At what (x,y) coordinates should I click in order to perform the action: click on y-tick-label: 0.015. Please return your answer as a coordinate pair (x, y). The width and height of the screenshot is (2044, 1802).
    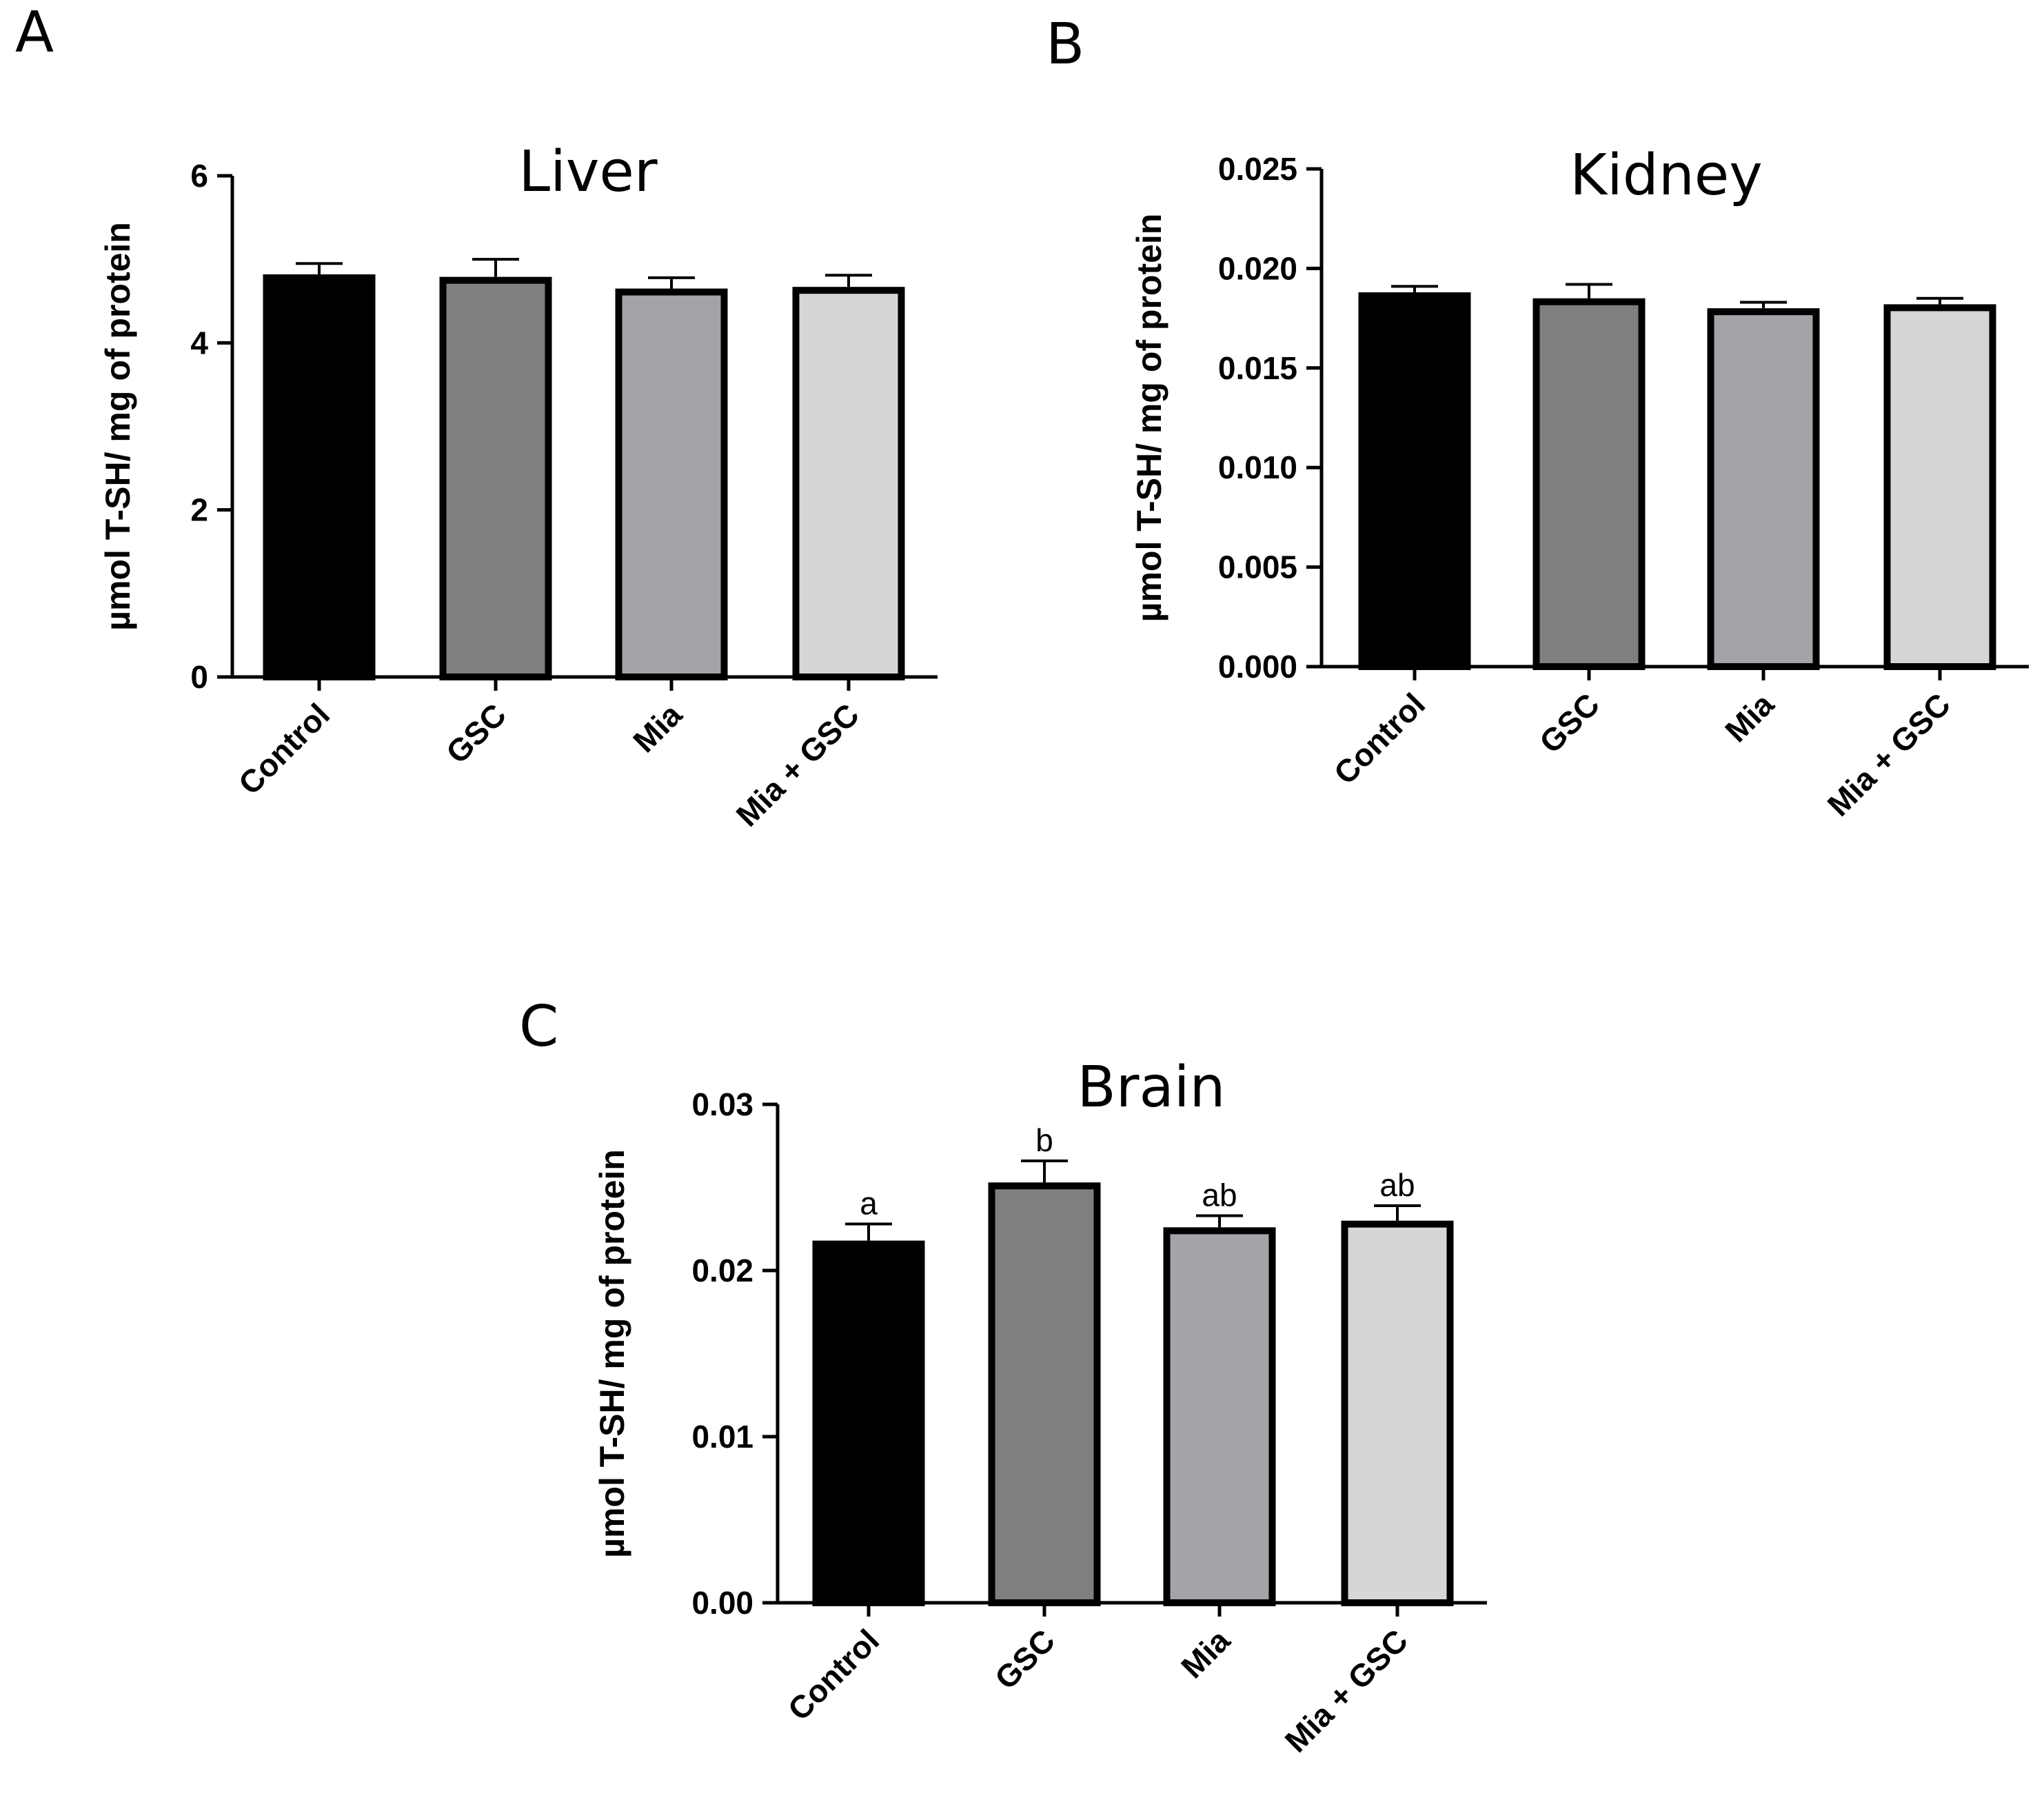
    Looking at the image, I should click on (1257, 368).